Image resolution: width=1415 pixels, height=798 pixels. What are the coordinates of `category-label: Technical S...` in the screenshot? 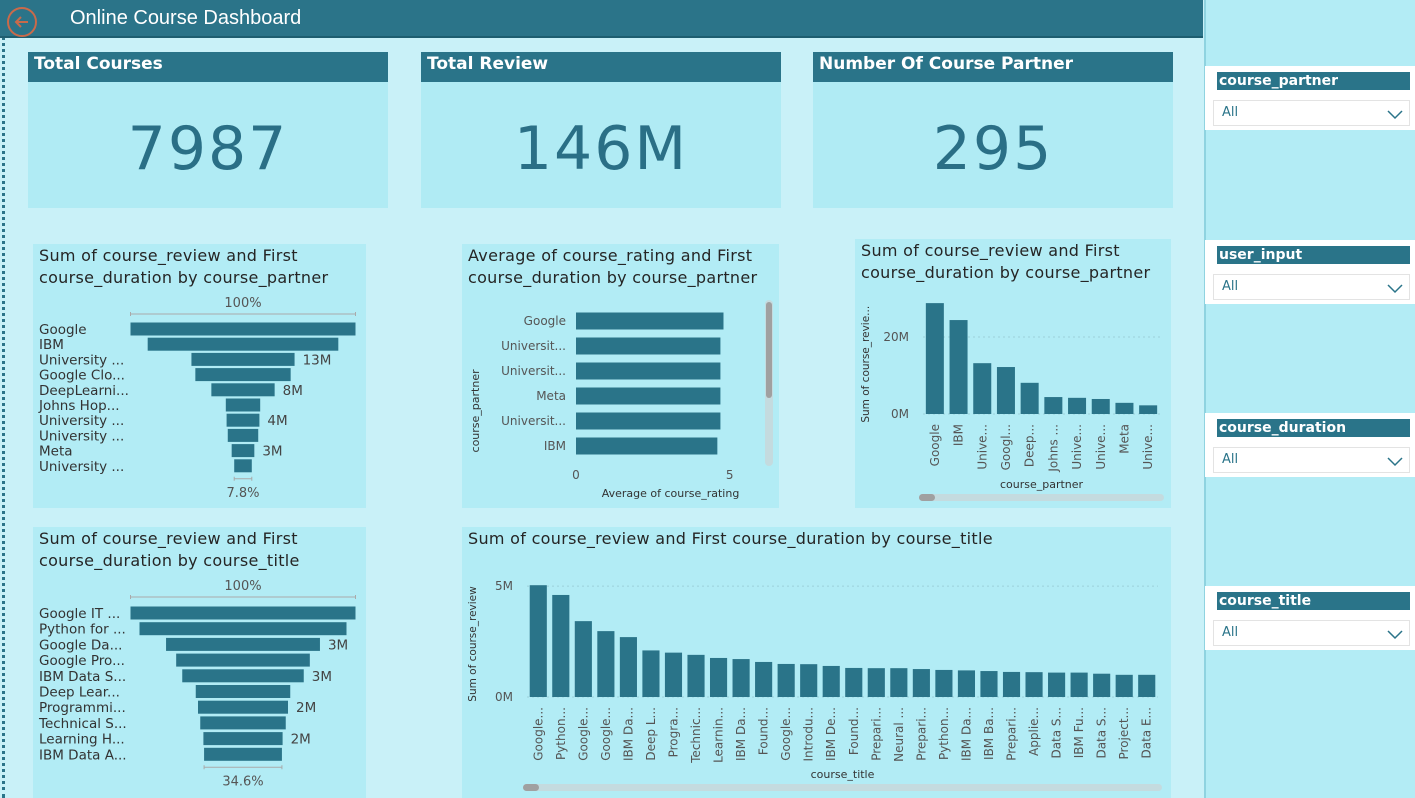 It's located at (82, 724).